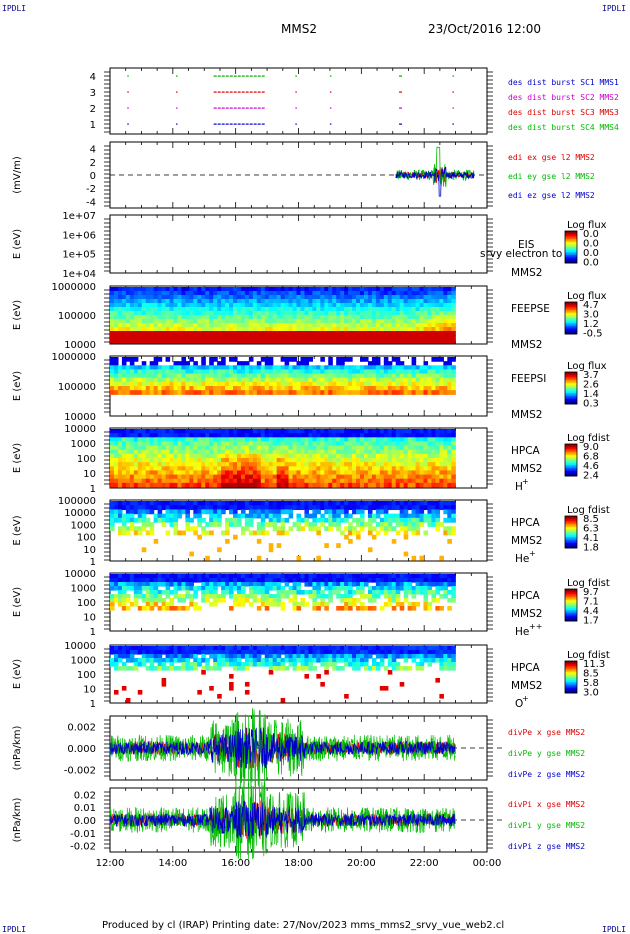 This screenshot has width=630, height=934. I want to click on feepse-panel-colorbar-swatch, so click(571, 317).